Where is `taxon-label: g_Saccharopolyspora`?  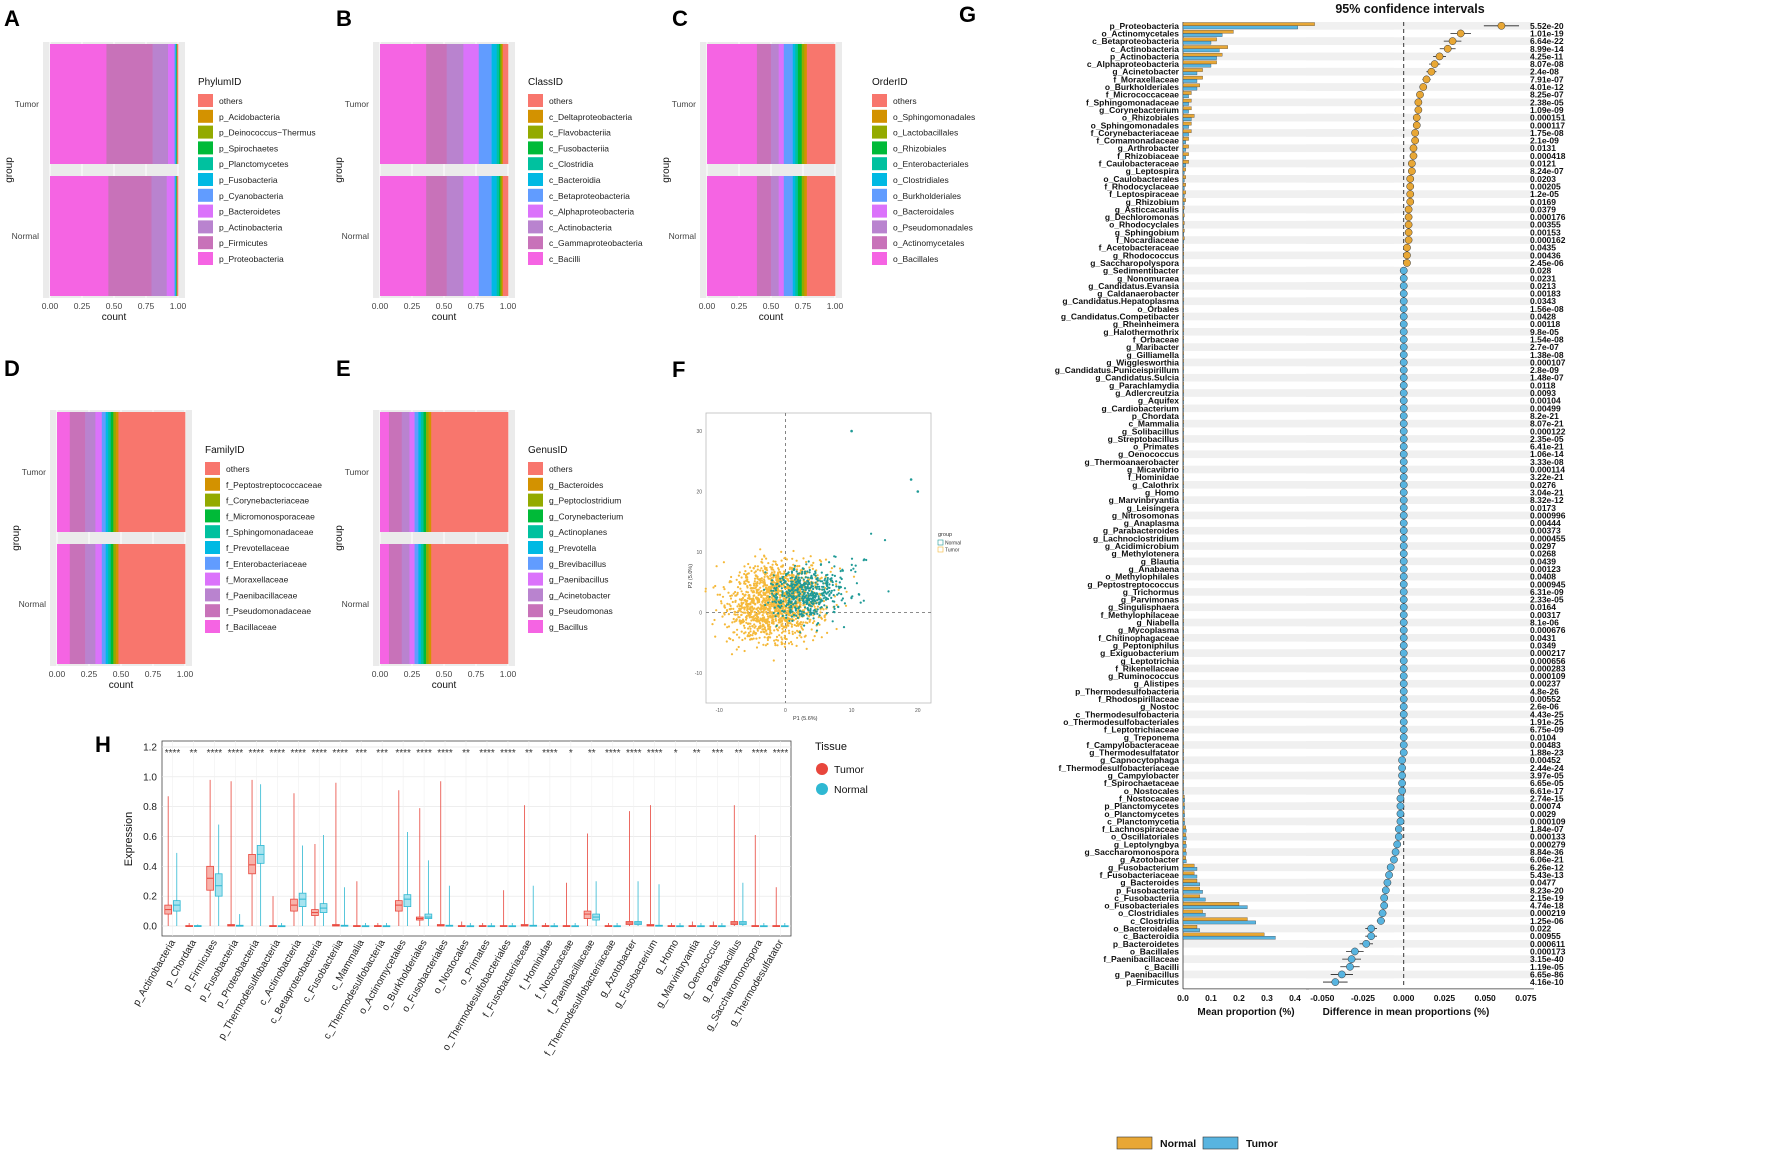
taxon-label: g_Saccharopolyspora is located at coordinates (1134, 263).